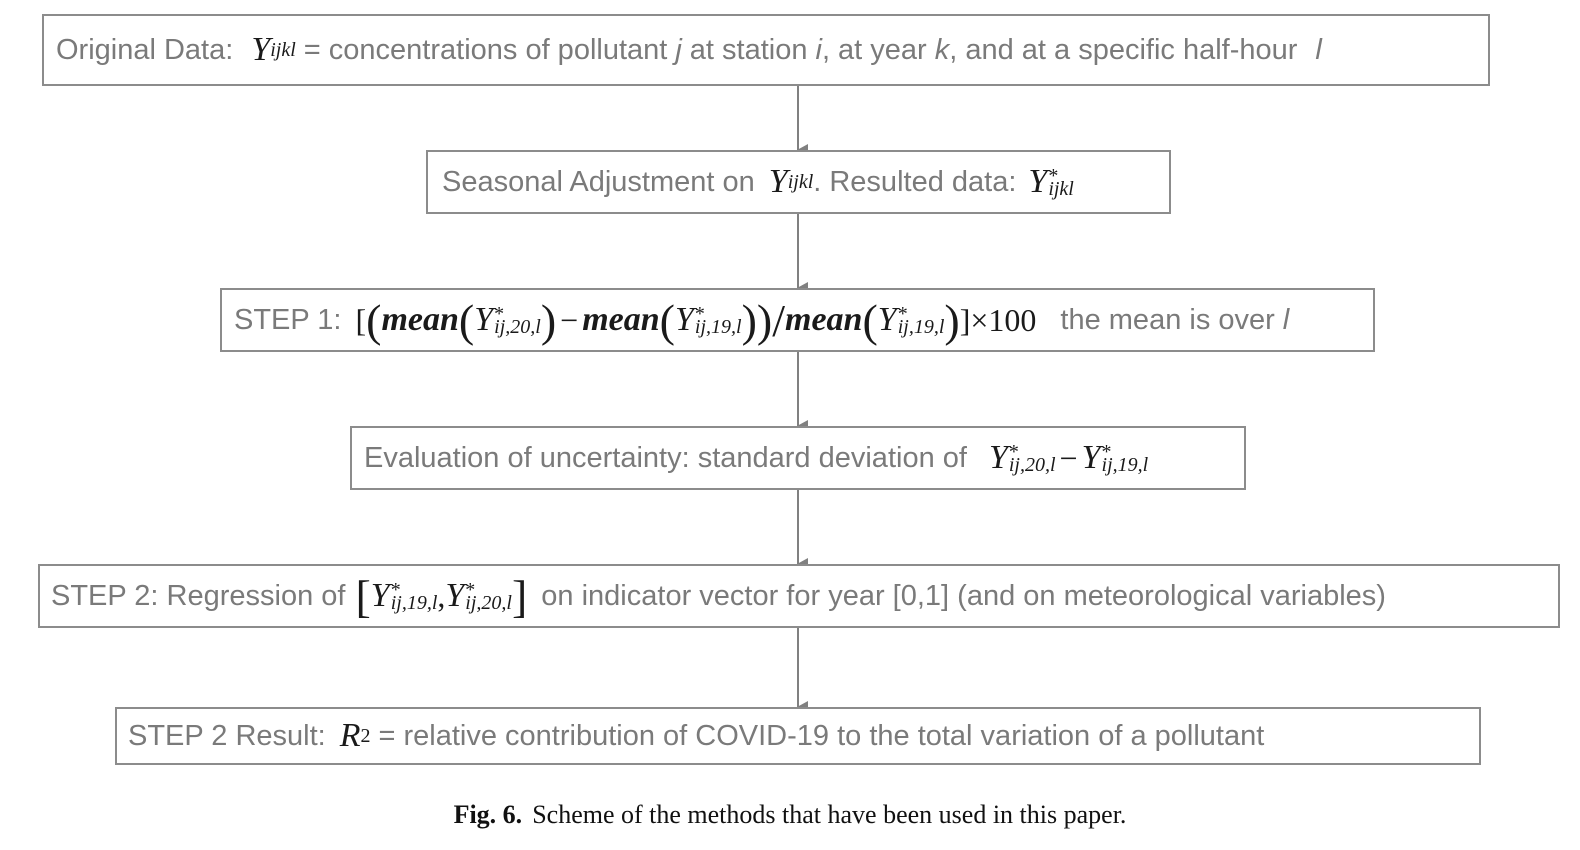 This screenshot has height=850, width=1580. I want to click on squared-superscript: 2, so click(365, 735).